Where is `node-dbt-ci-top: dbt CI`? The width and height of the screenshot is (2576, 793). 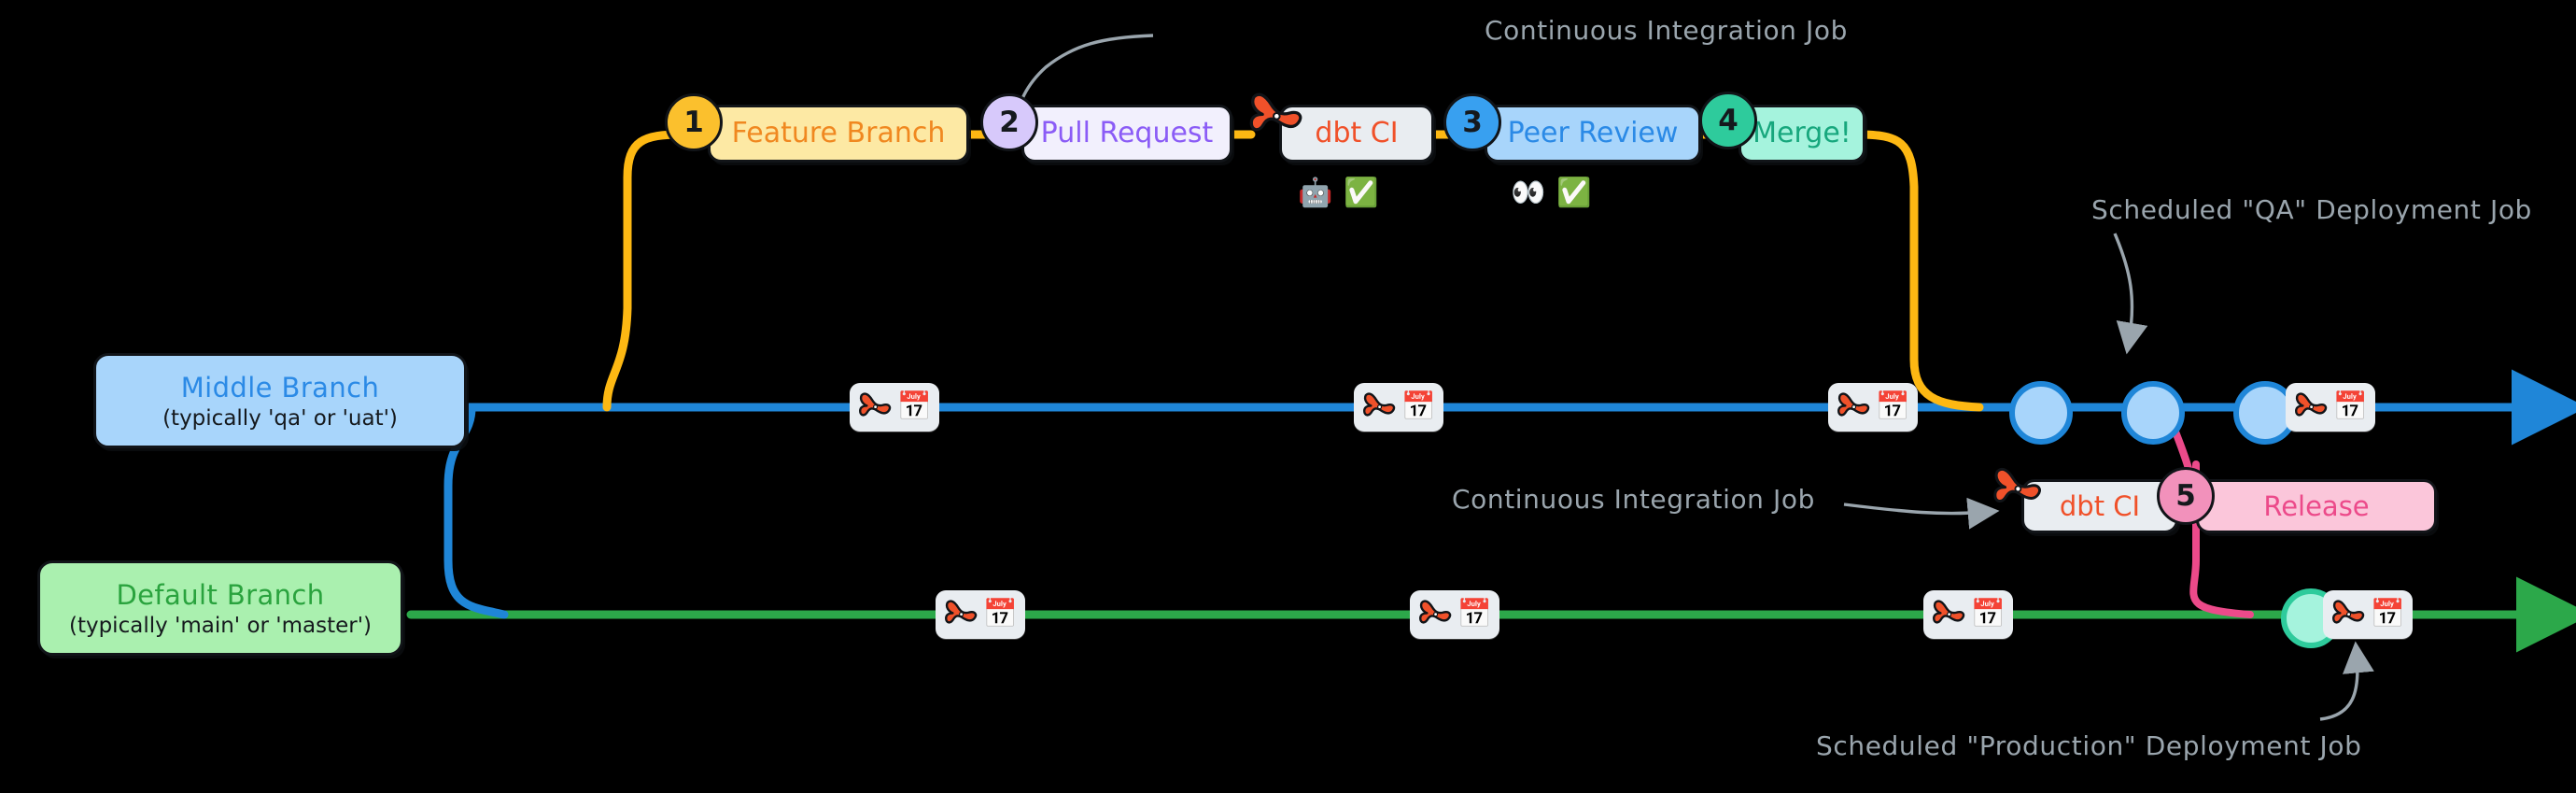 node-dbt-ci-top: dbt CI is located at coordinates (1356, 134).